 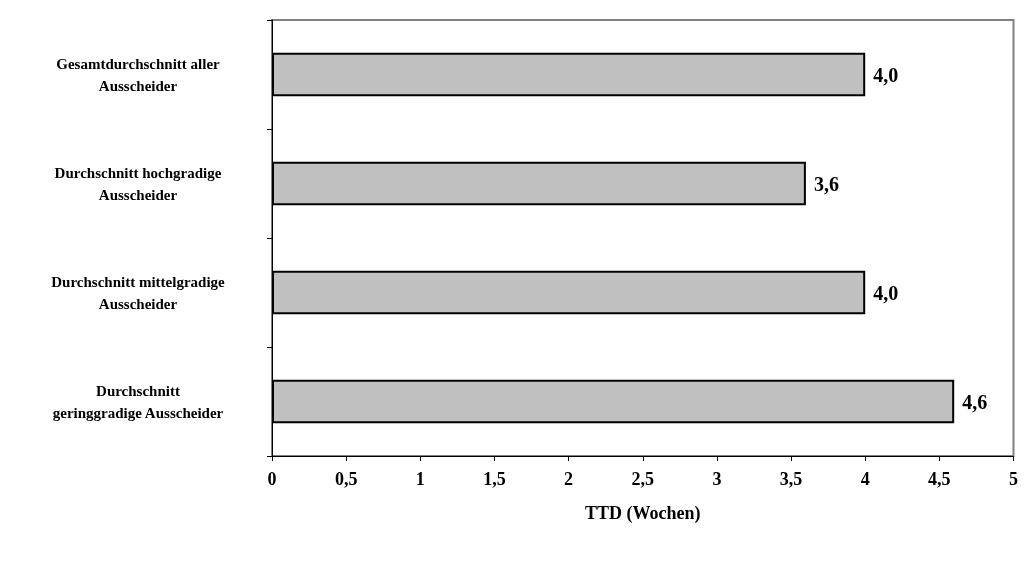 What do you see at coordinates (346, 479) in the screenshot?
I see `x-tick-label: 0,5` at bounding box center [346, 479].